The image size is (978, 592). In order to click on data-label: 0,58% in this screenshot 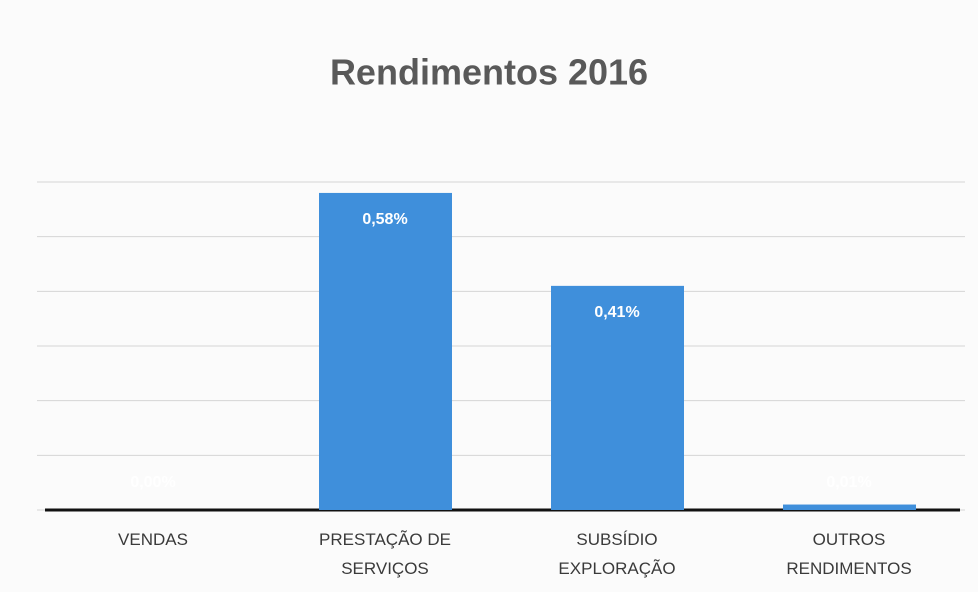, I will do `click(384, 219)`.